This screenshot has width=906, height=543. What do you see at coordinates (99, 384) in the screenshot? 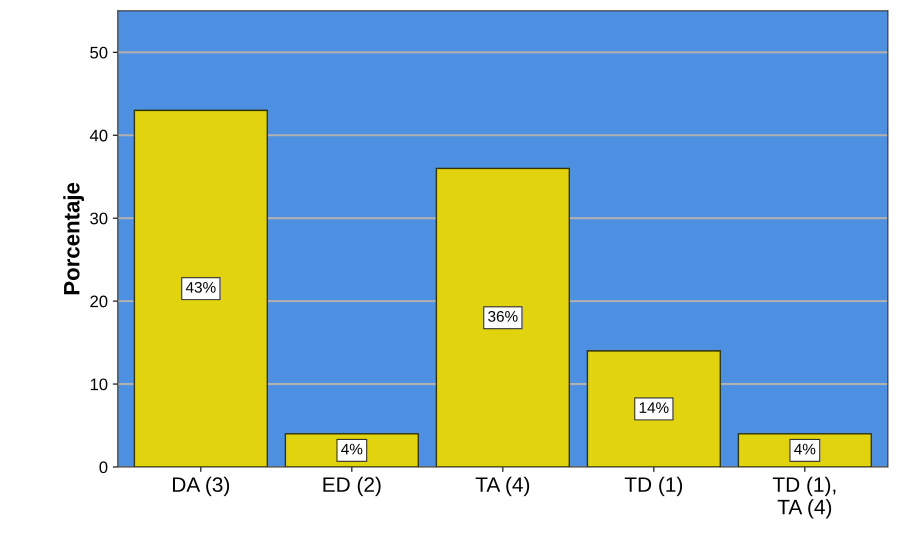
I see `y-tick-label: 10` at bounding box center [99, 384].